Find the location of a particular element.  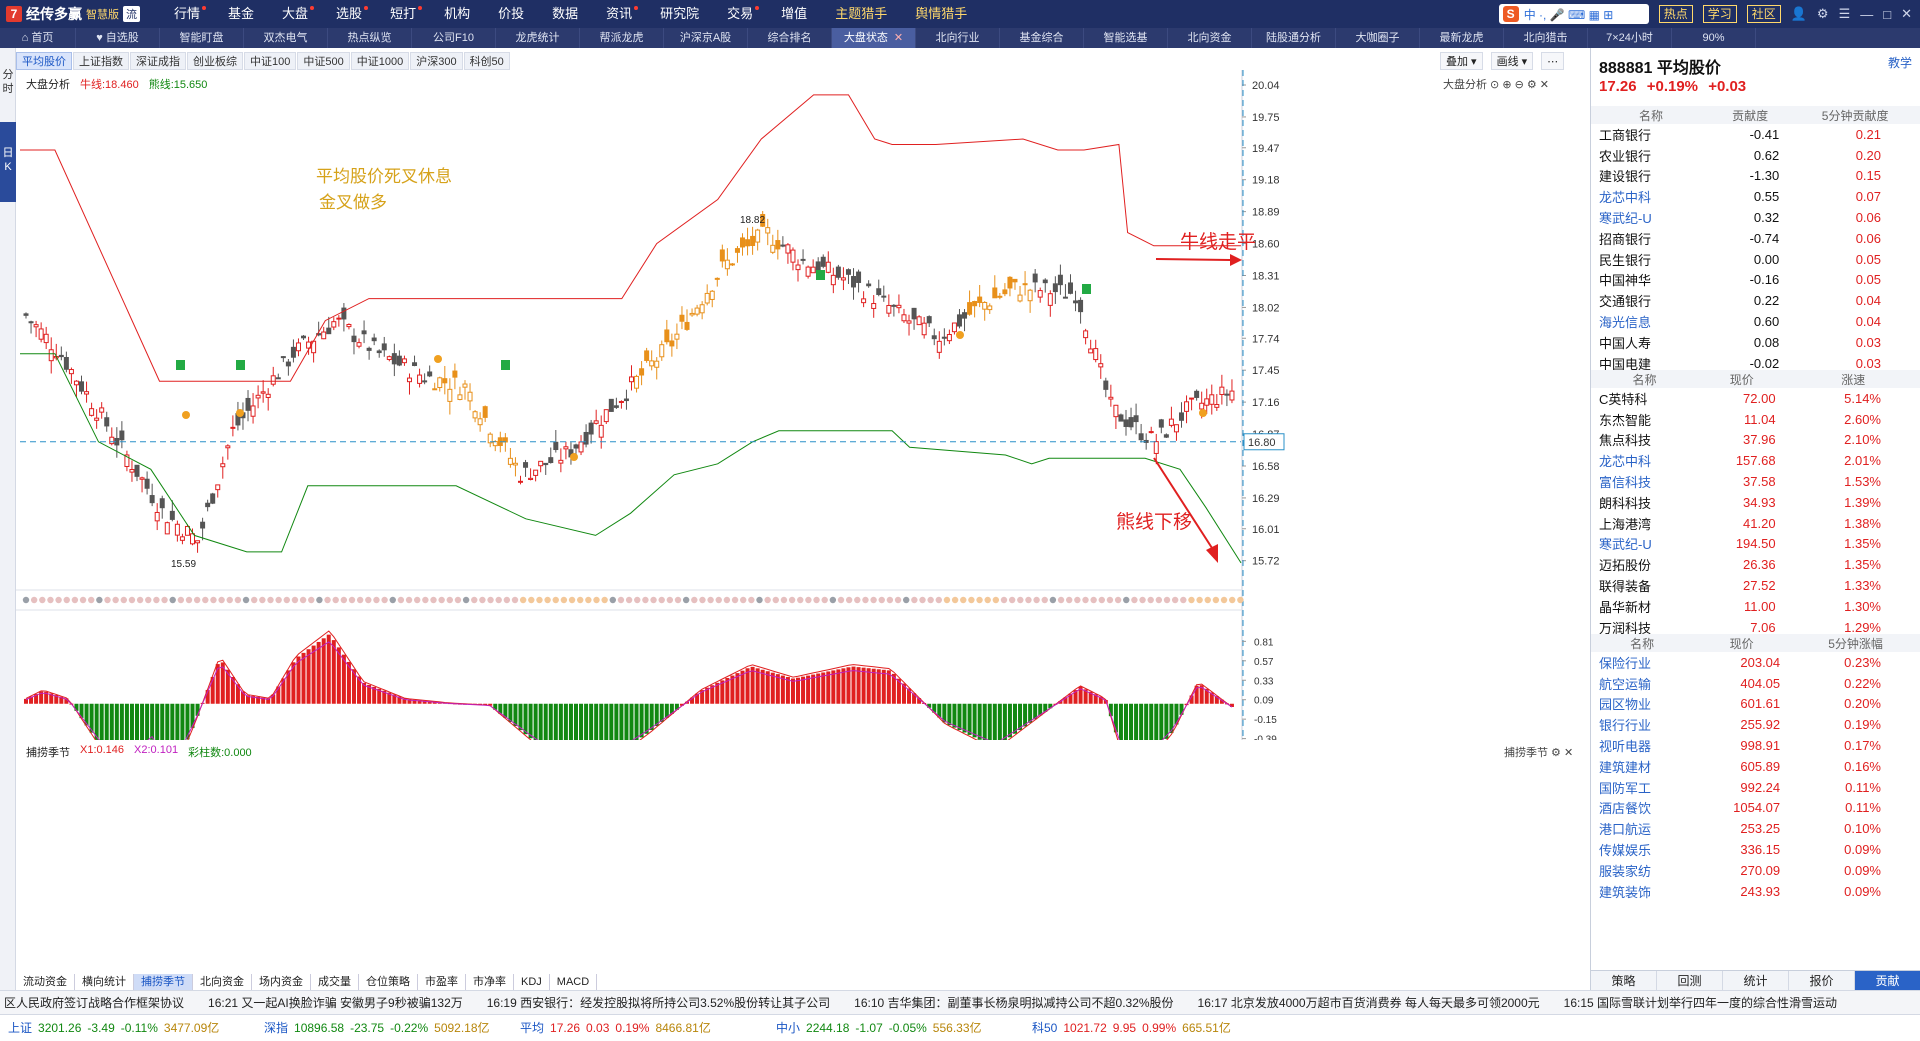

row-name: 中国人寿 is located at coordinates (1625, 343).